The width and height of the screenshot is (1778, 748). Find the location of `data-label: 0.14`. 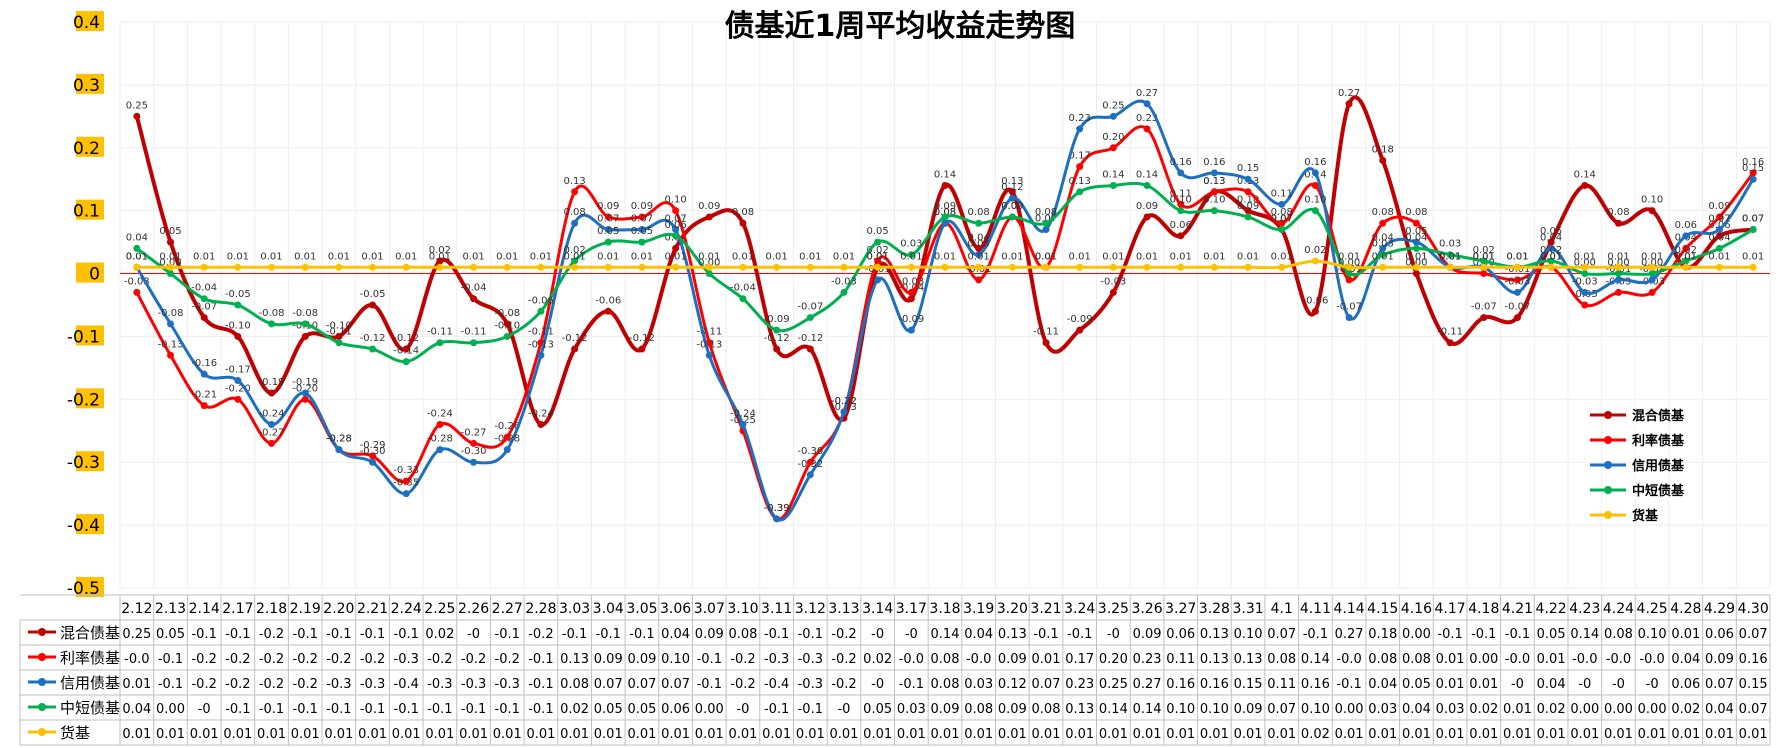

data-label: 0.14 is located at coordinates (1585, 175).